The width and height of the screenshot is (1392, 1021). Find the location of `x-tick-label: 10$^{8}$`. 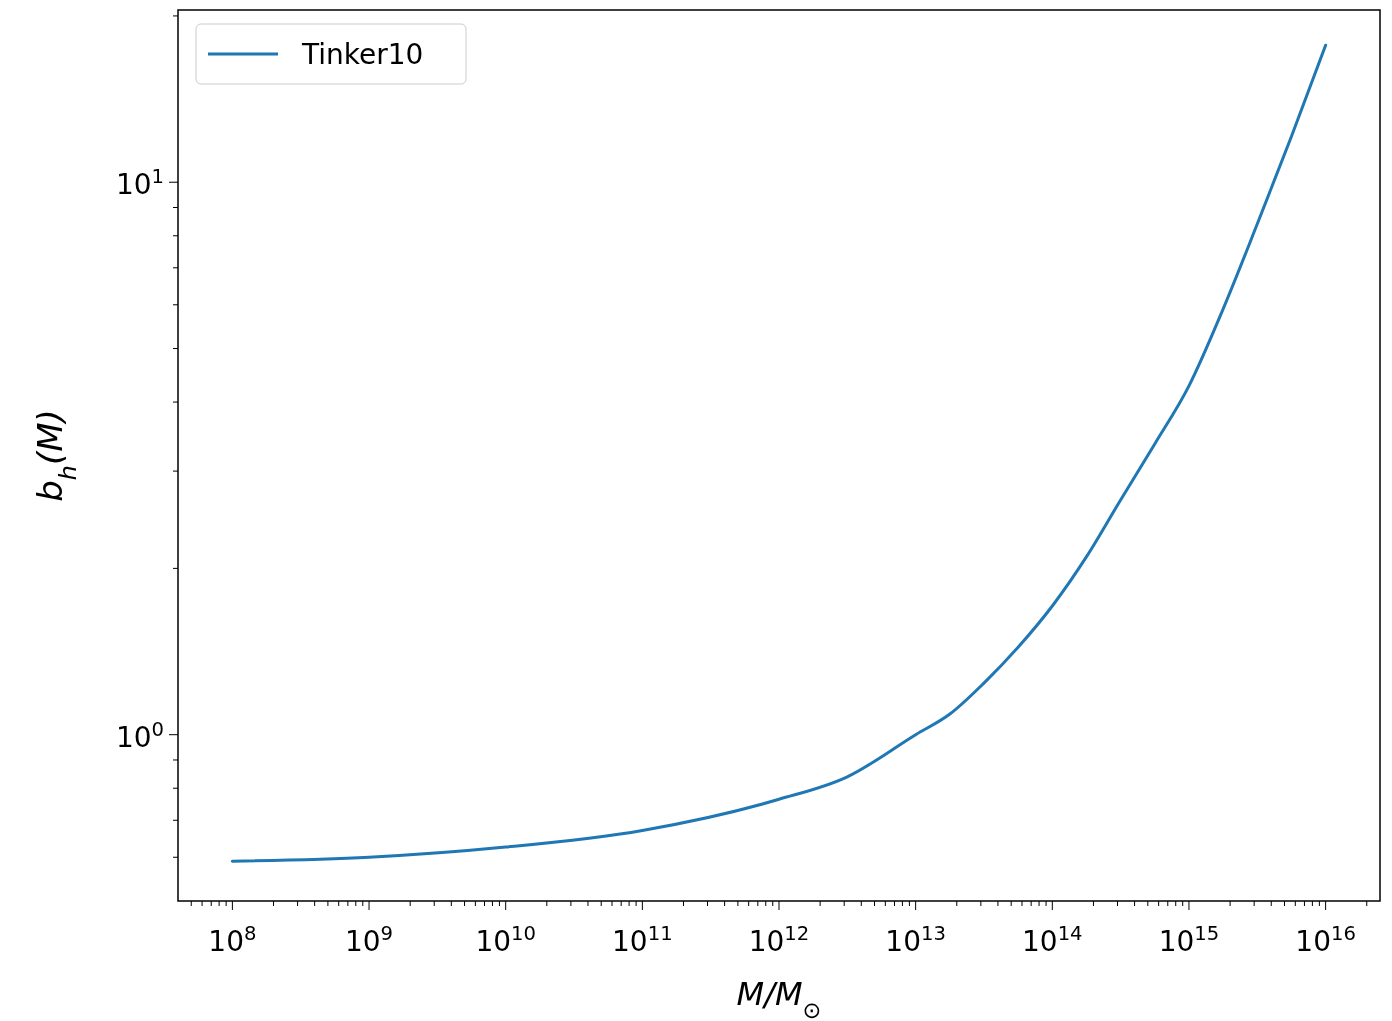

x-tick-label: 10$^{8}$ is located at coordinates (232, 939).